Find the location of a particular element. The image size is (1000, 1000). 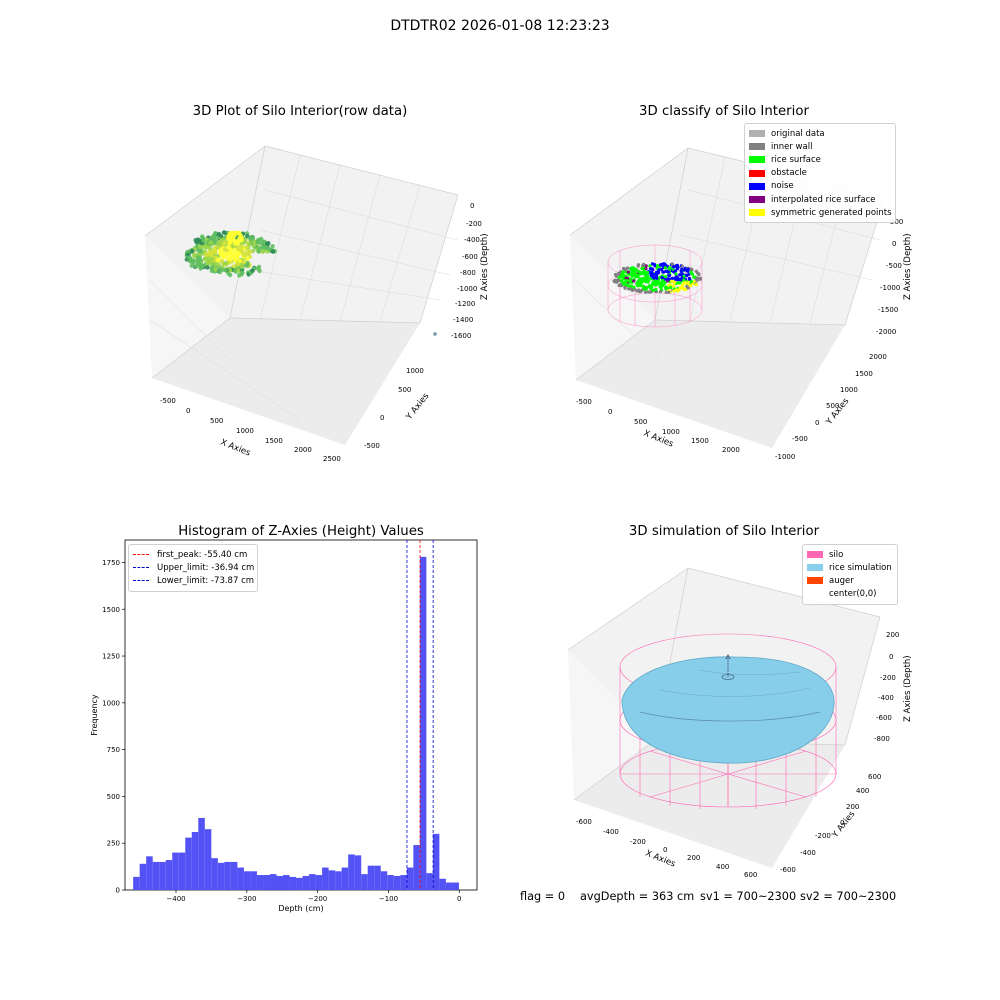

rice-surface-shape is located at coordinates (728, 710).